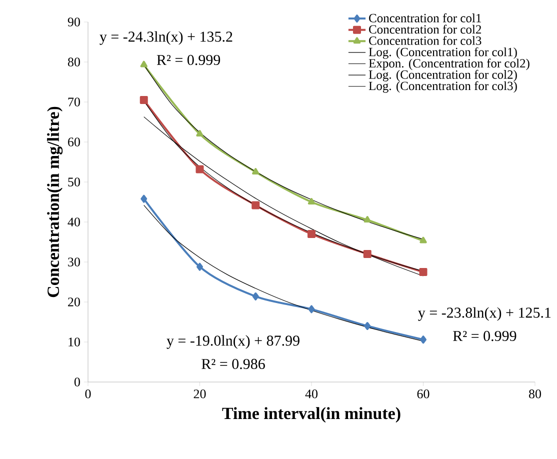 Image resolution: width=557 pixels, height=459 pixels. Describe the element at coordinates (442, 76) in the screenshot. I see `legend-label: Log. (Concentration for col2)` at that location.